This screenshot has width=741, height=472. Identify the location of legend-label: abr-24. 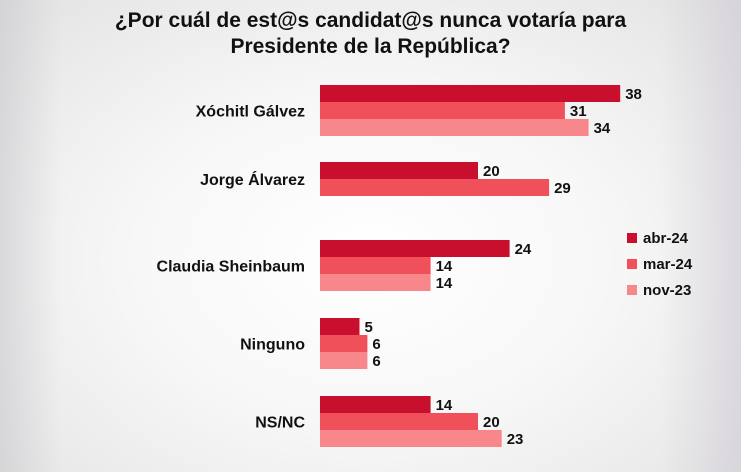
(666, 238).